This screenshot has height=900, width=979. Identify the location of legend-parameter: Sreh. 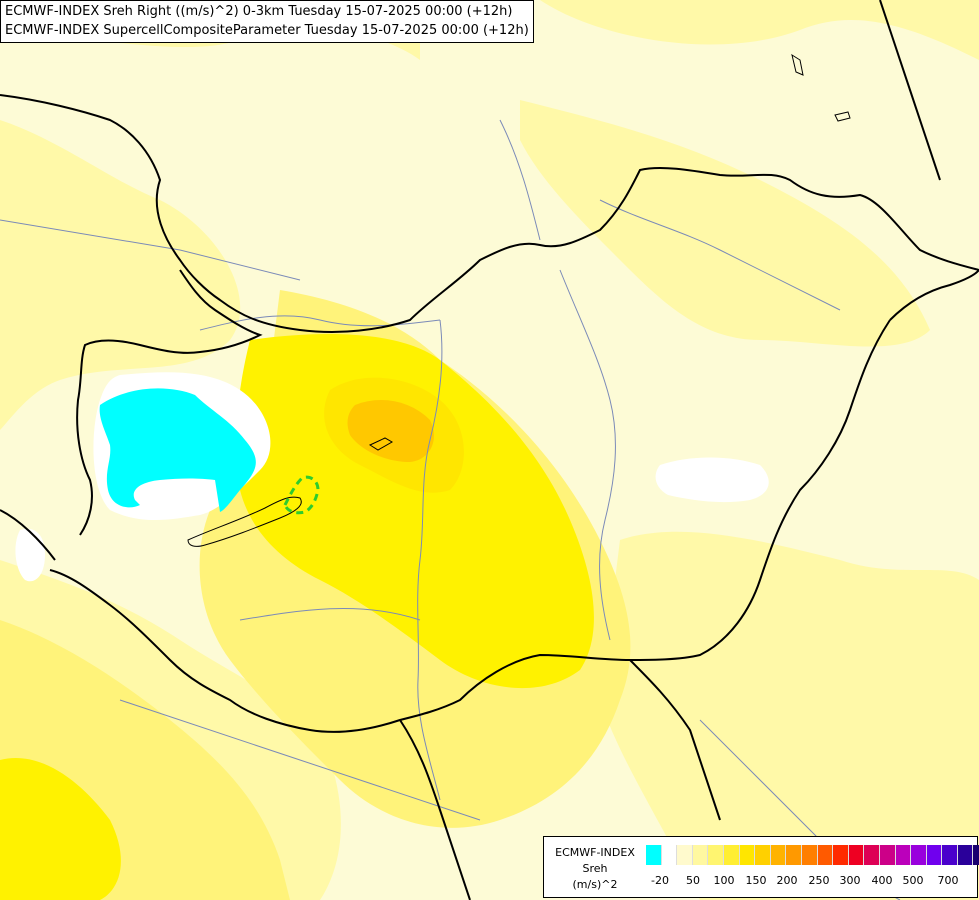
(595, 868).